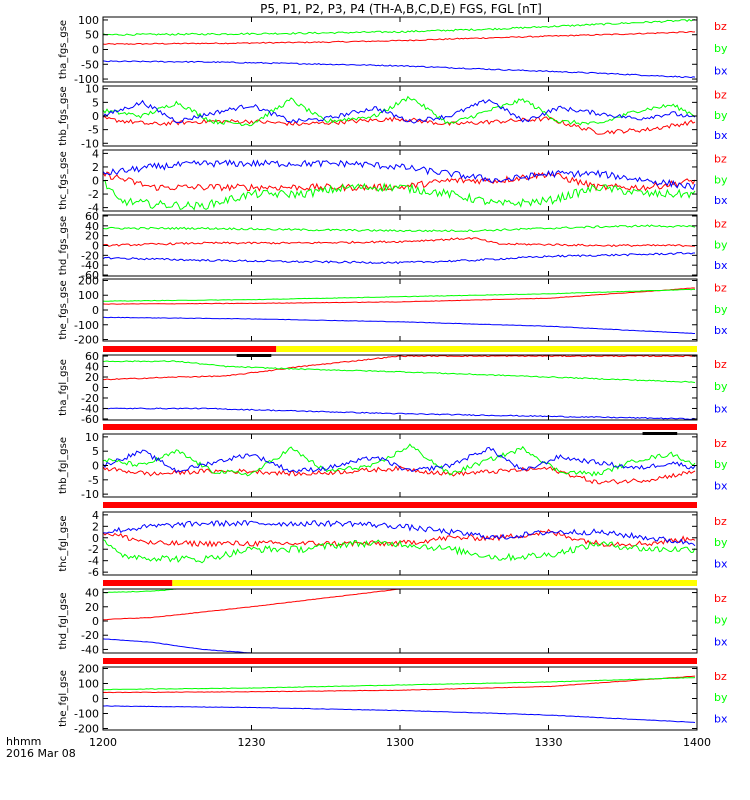 This screenshot has width=750, height=800. What do you see at coordinates (41, 753) in the screenshot?
I see `date-label: 2016 Mar 08` at bounding box center [41, 753].